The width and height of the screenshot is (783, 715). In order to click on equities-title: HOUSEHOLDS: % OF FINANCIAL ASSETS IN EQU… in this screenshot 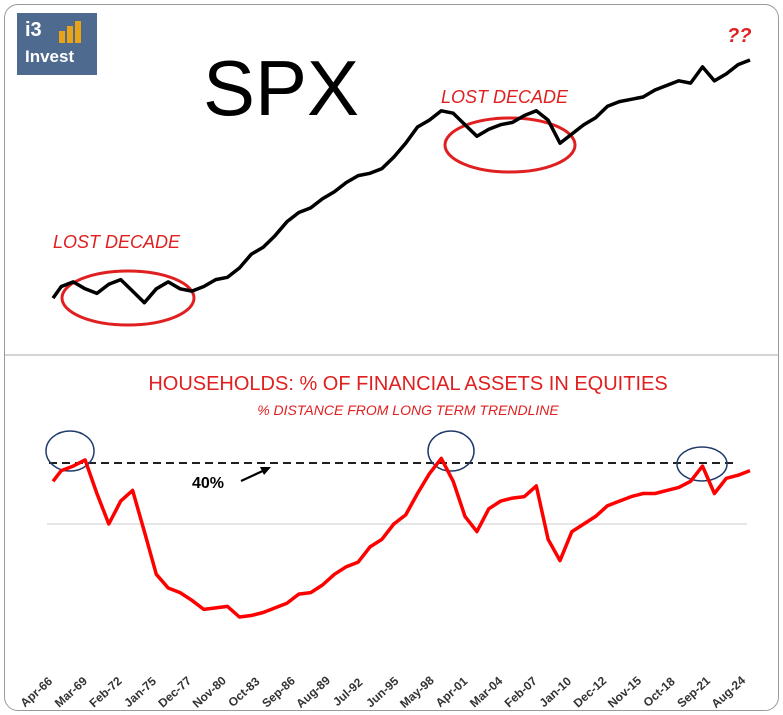, I will do `click(407, 384)`.